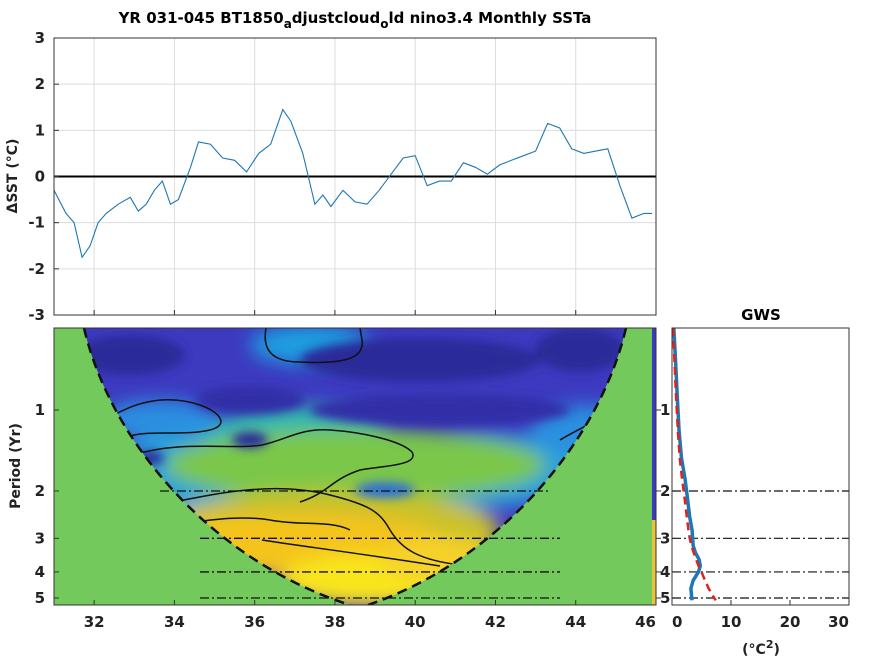 This screenshot has height=656, width=875. I want to click on gws-panel: GWS 0 10 20 30 (°C2), so click(760, 481).